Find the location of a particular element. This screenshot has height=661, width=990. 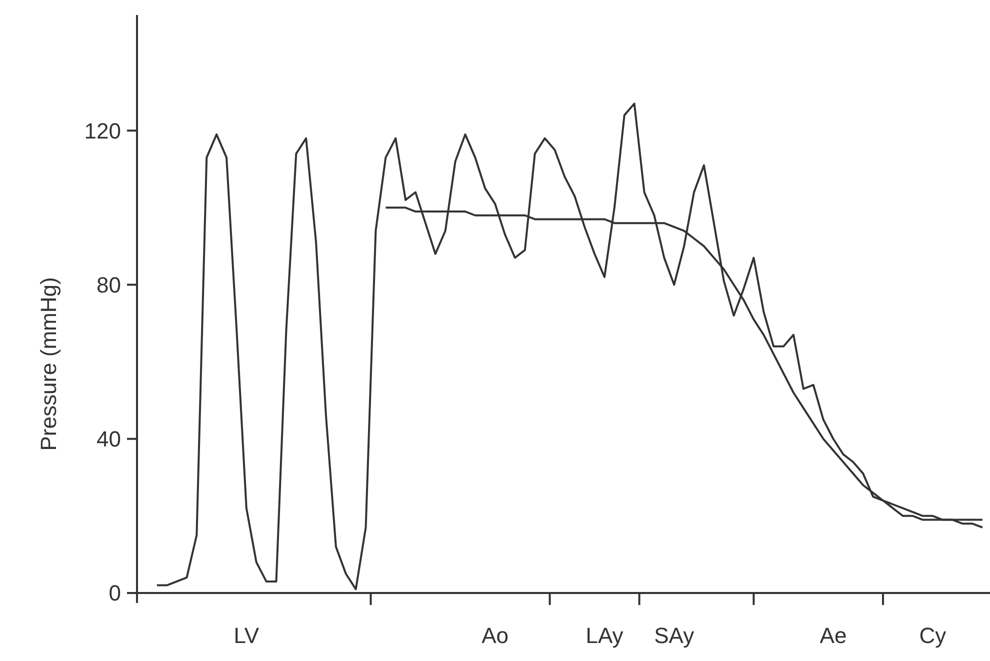

y-tick-label: 0 is located at coordinates (114, 593).